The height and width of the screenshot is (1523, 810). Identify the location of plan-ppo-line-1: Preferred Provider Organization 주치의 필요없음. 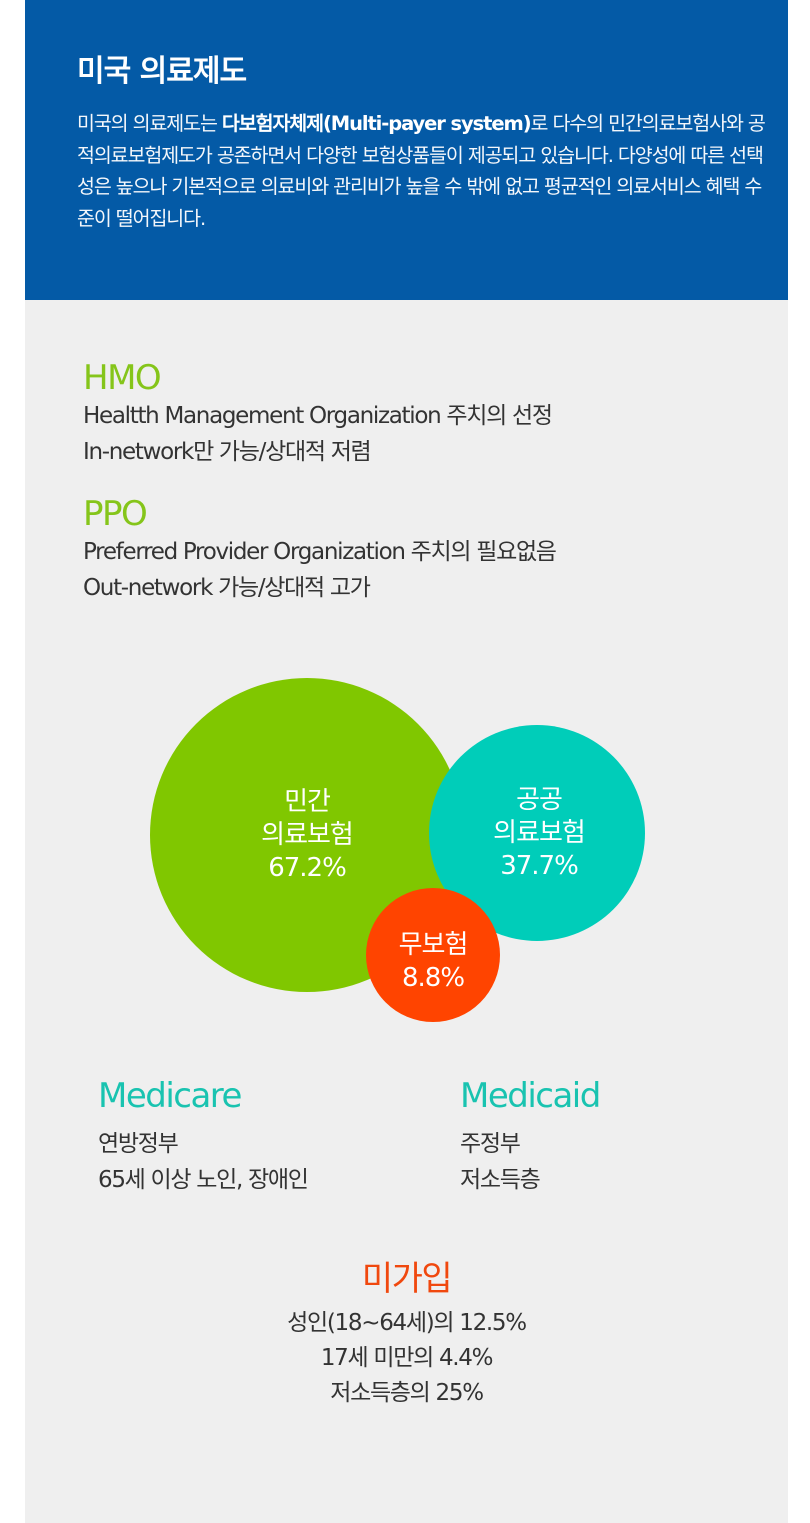
(320, 552).